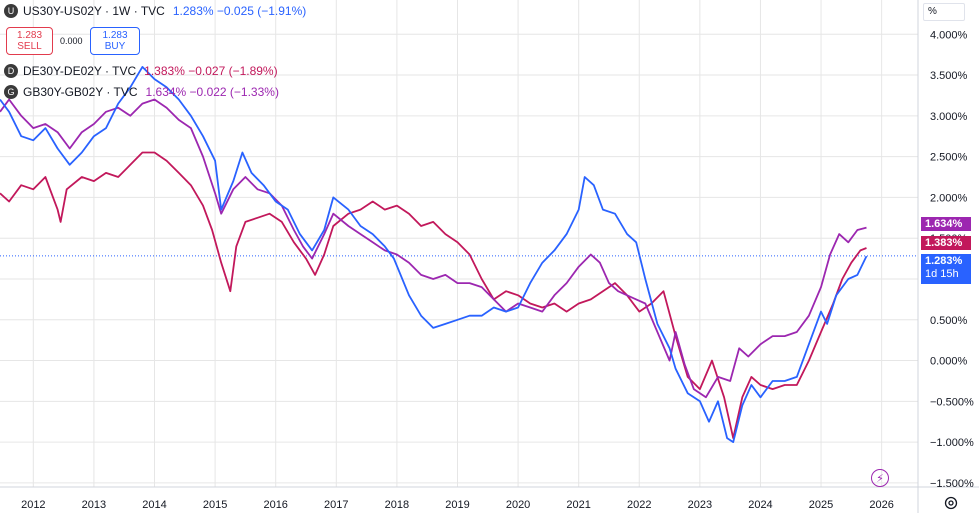 This screenshot has width=979, height=513. Describe the element at coordinates (275, 505) in the screenshot. I see `x-tick-label: 2016` at that location.